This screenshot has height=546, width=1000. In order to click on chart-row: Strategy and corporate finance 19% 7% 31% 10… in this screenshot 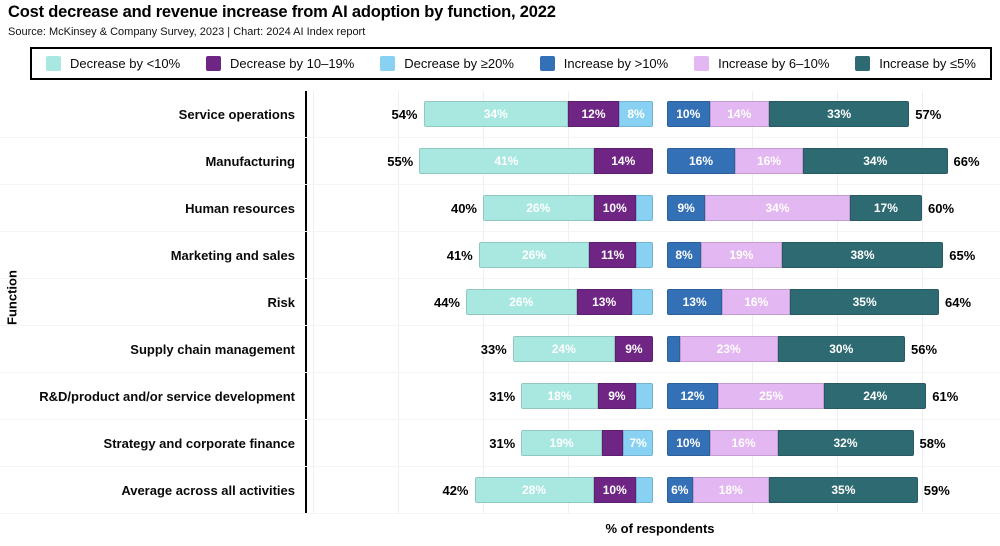, I will do `click(500, 443)`.